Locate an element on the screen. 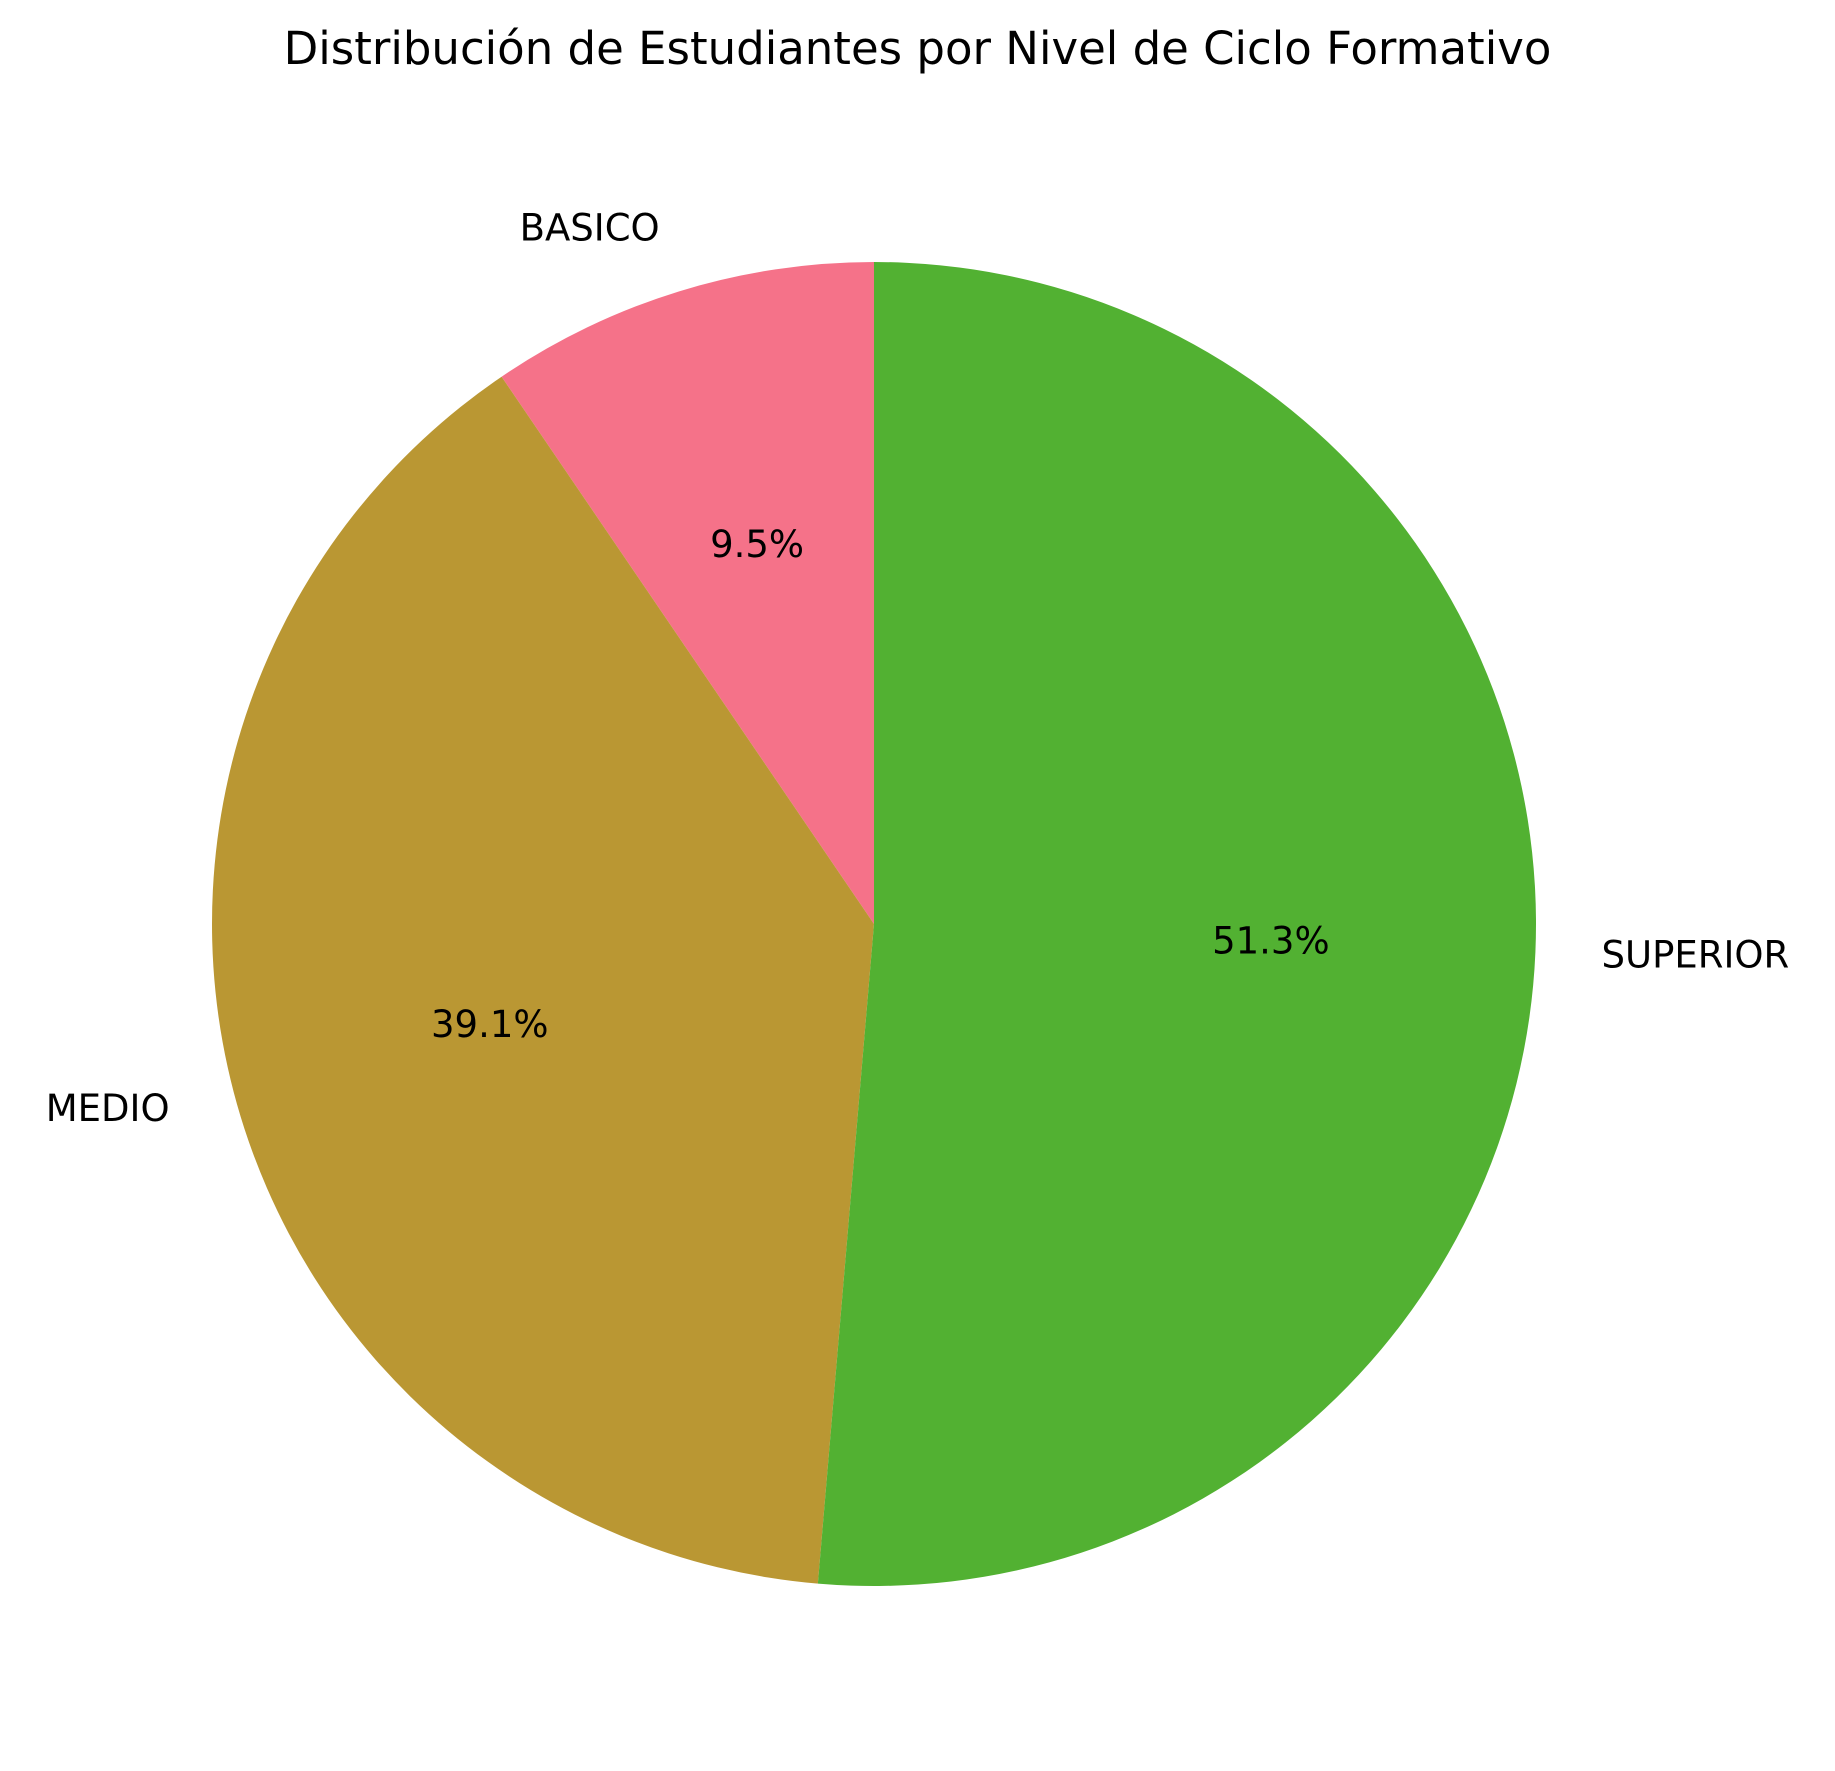  pct-label-medio: 39.1% is located at coordinates (490, 1024).